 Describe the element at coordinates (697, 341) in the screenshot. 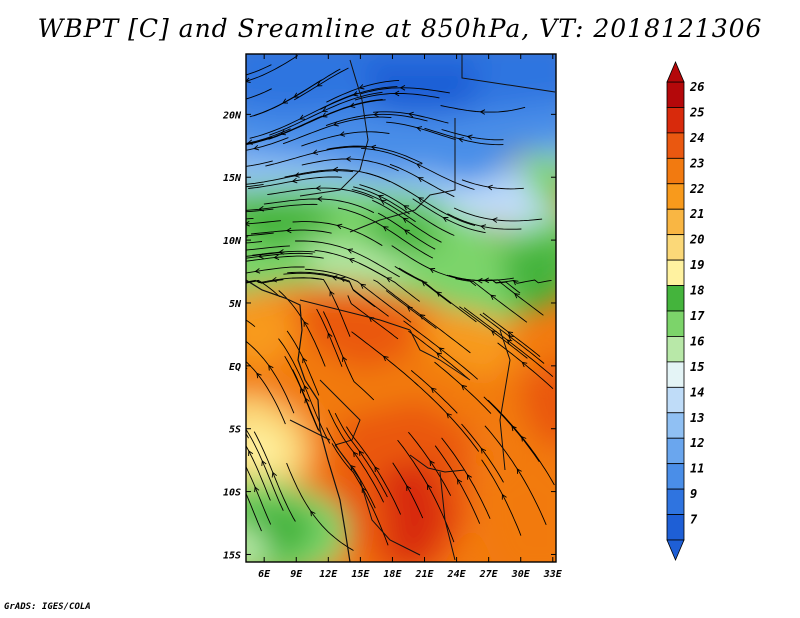

I see `colorbar-label: 16` at that location.